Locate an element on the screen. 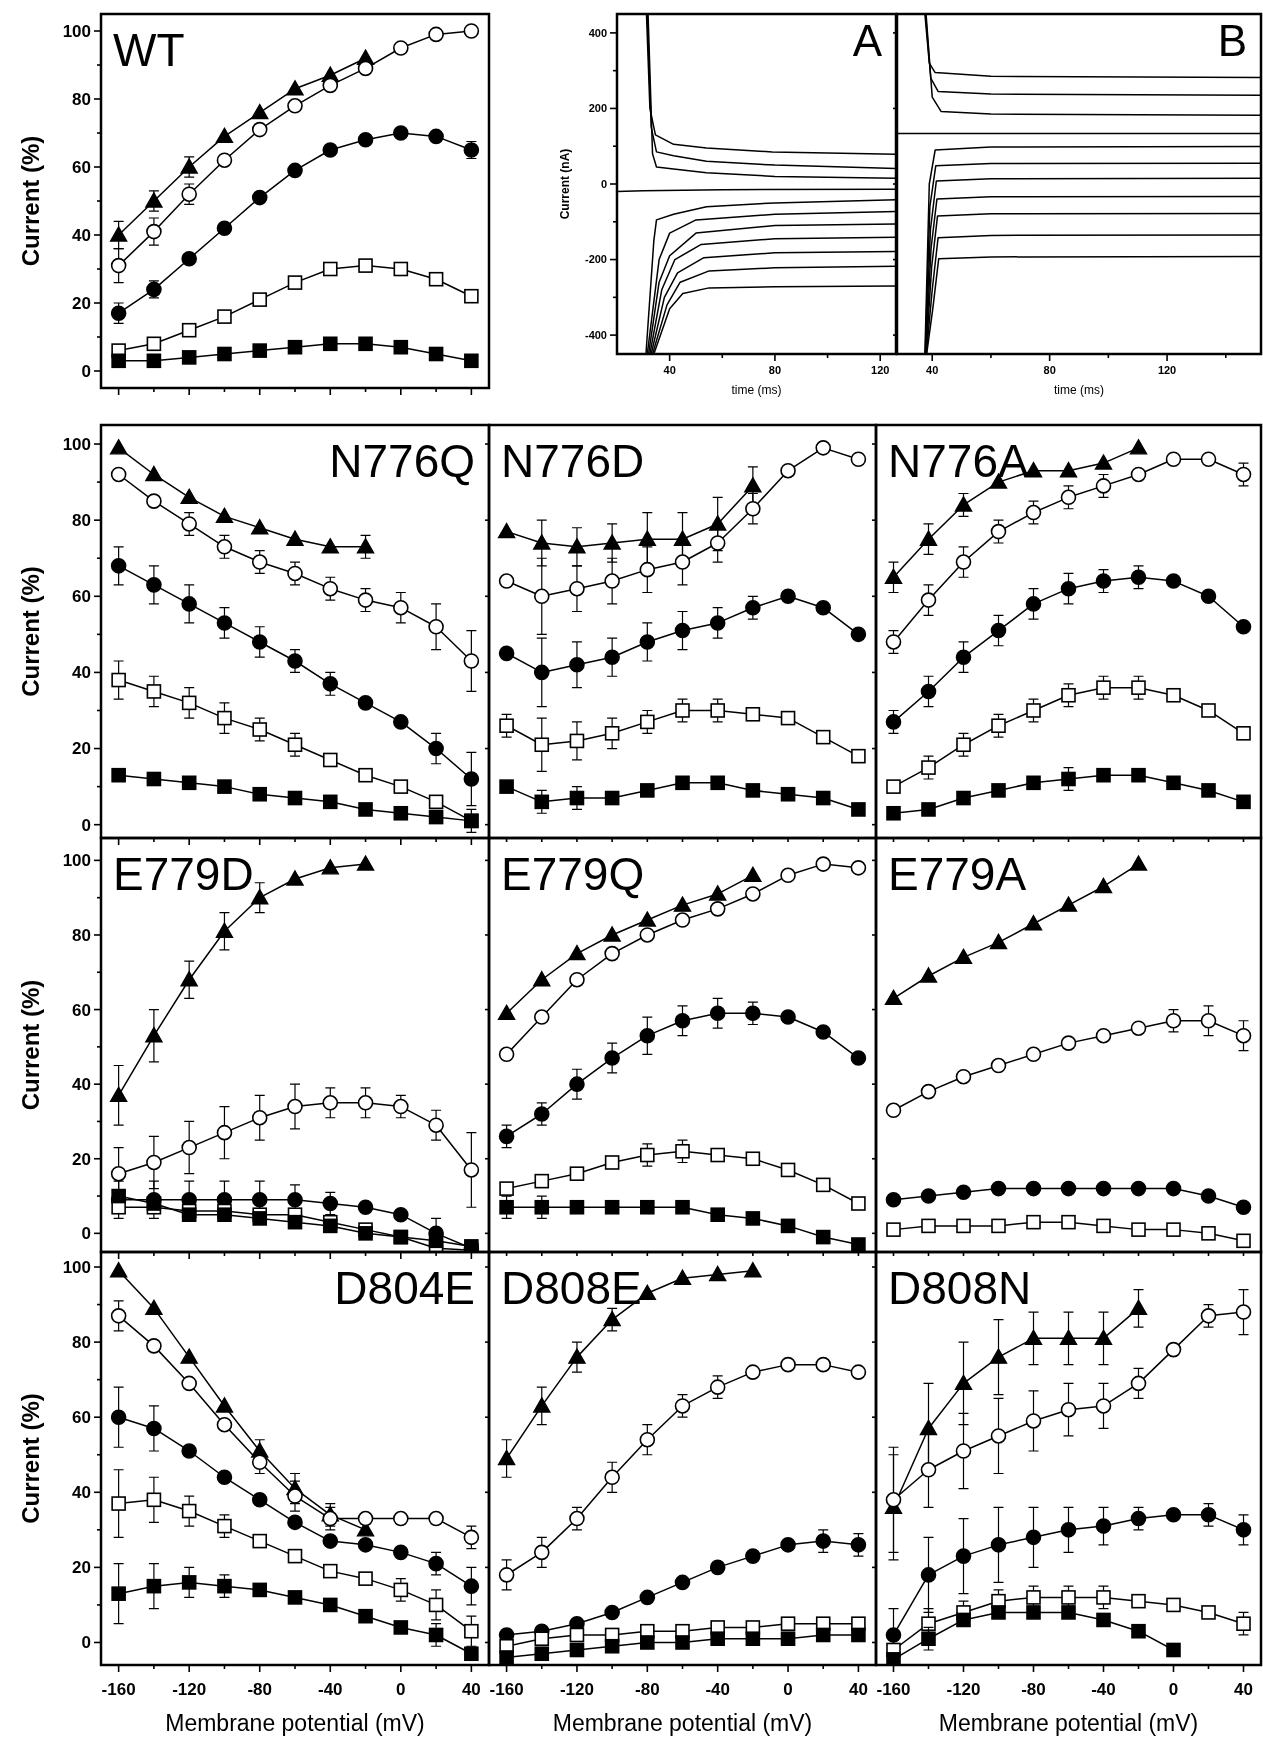  chart-title: N776A is located at coordinates (958, 461).